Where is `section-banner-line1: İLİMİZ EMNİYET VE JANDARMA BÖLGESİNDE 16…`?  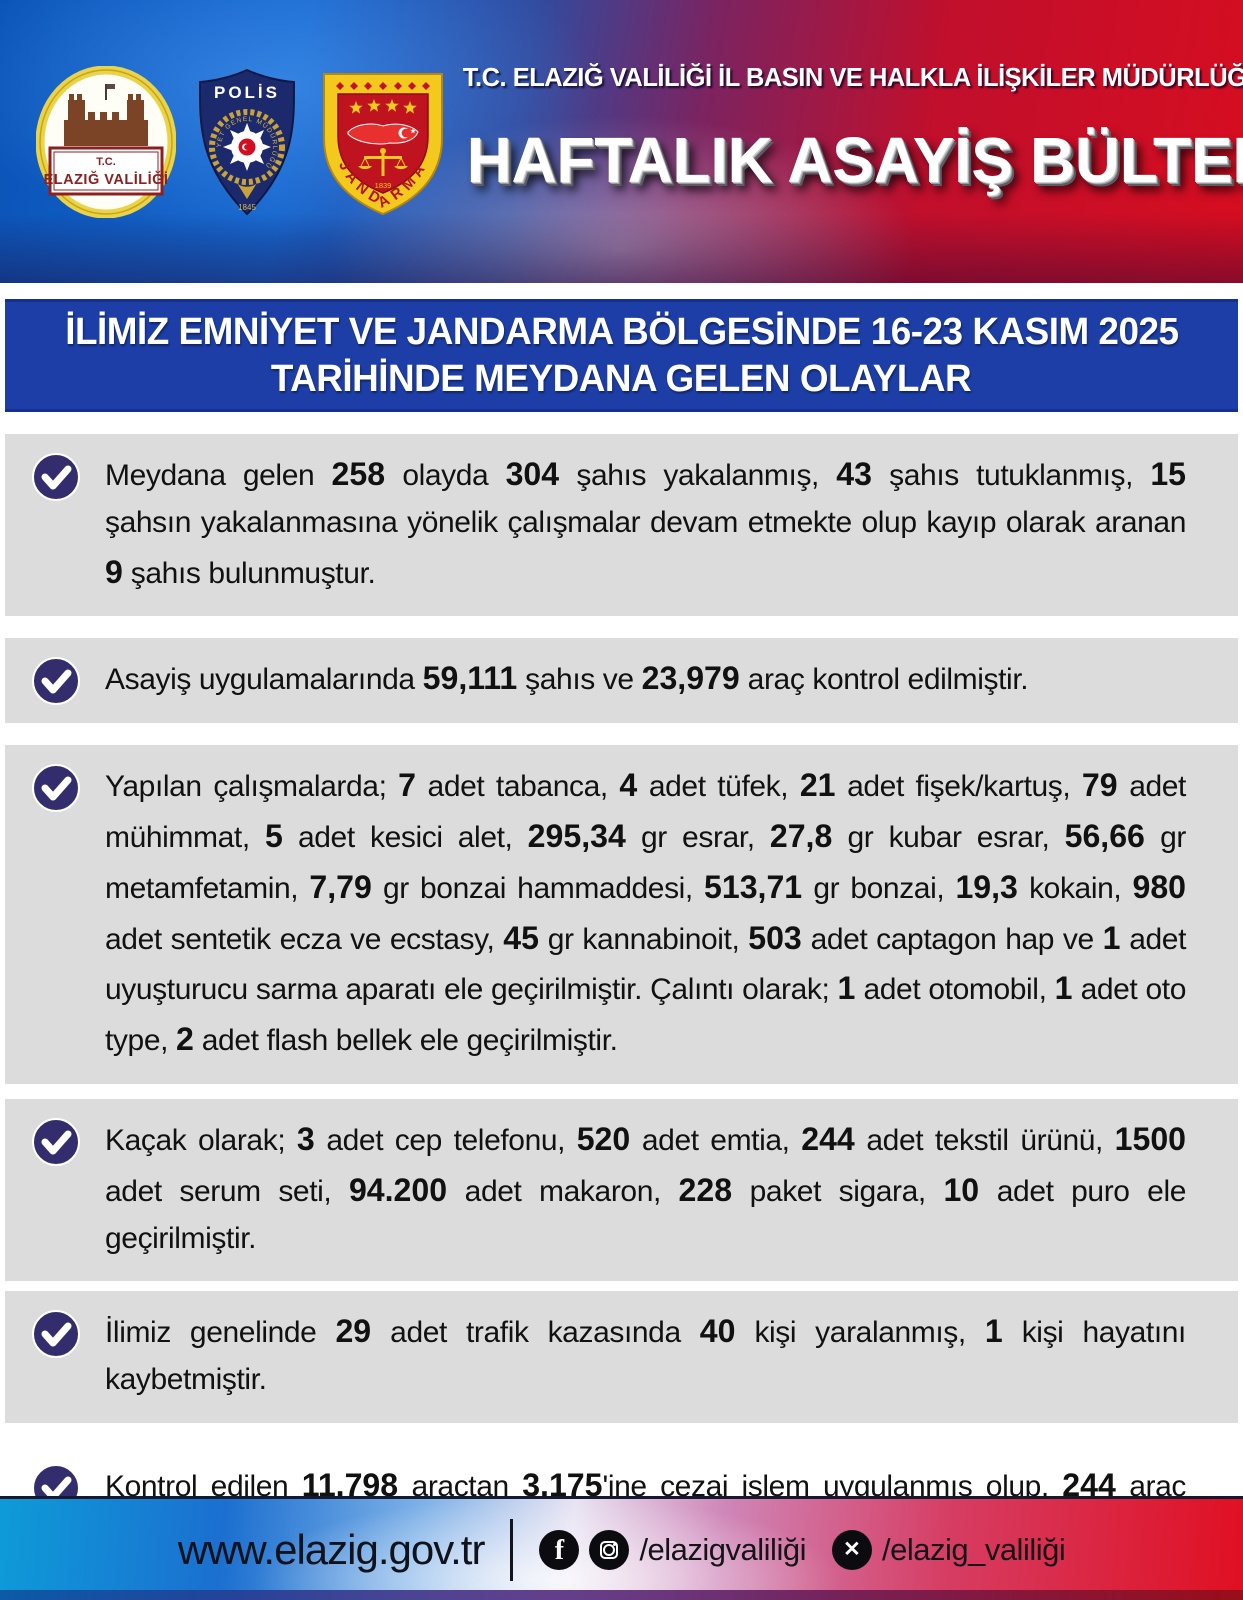 section-banner-line1: İLİMİZ EMNİYET VE JANDARMA BÖLGESİNDE 16… is located at coordinates (621, 331).